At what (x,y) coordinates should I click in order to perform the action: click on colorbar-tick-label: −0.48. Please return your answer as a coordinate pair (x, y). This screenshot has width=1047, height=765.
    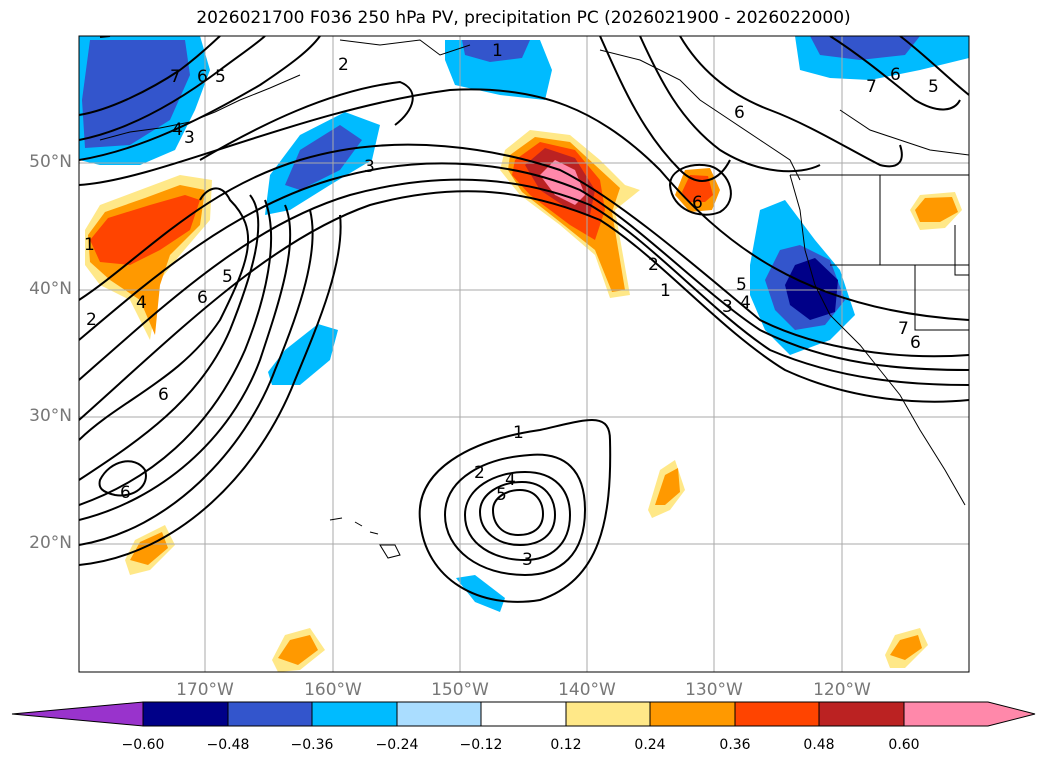
    Looking at the image, I should click on (228, 745).